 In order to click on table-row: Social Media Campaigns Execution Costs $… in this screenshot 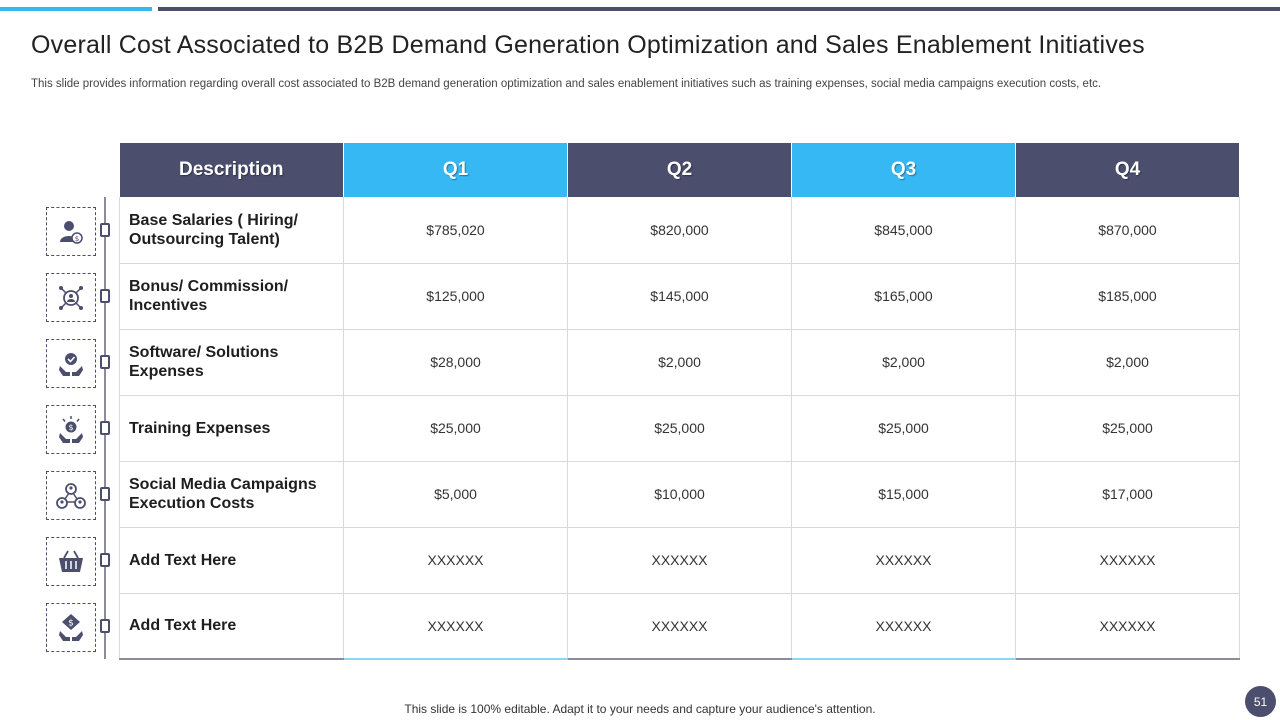, I will do `click(679, 494)`.